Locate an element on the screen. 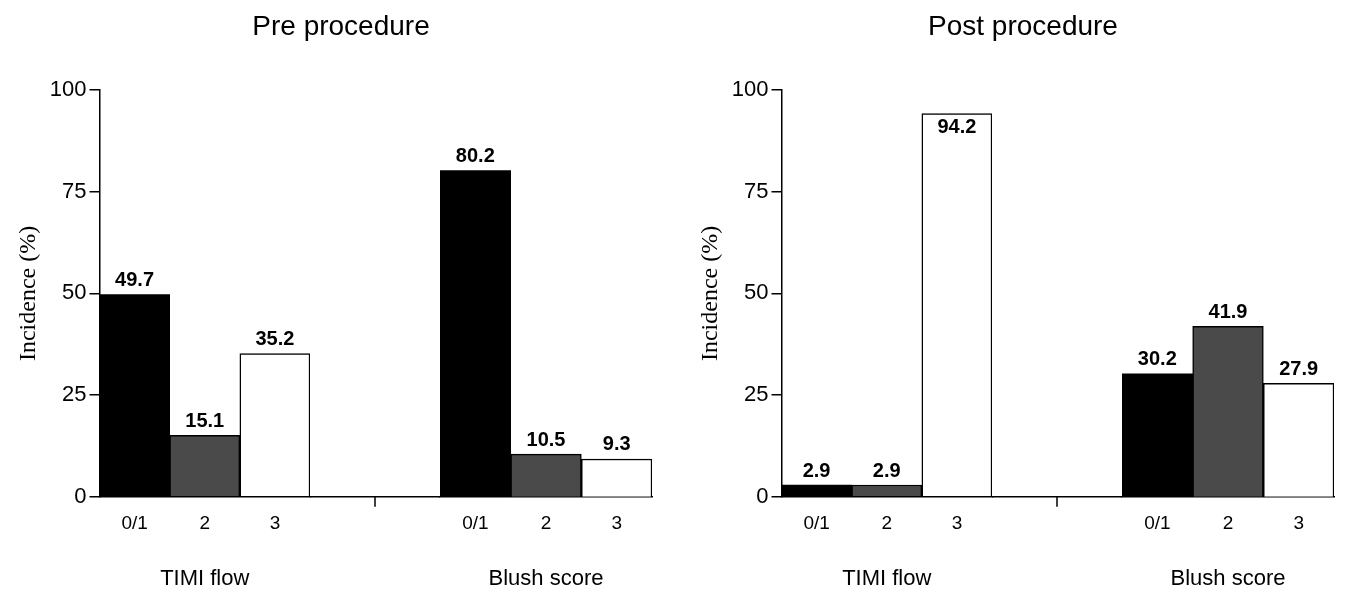 Image resolution: width=1364 pixels, height=606 pixels. data-label: 10.5 is located at coordinates (546, 438).